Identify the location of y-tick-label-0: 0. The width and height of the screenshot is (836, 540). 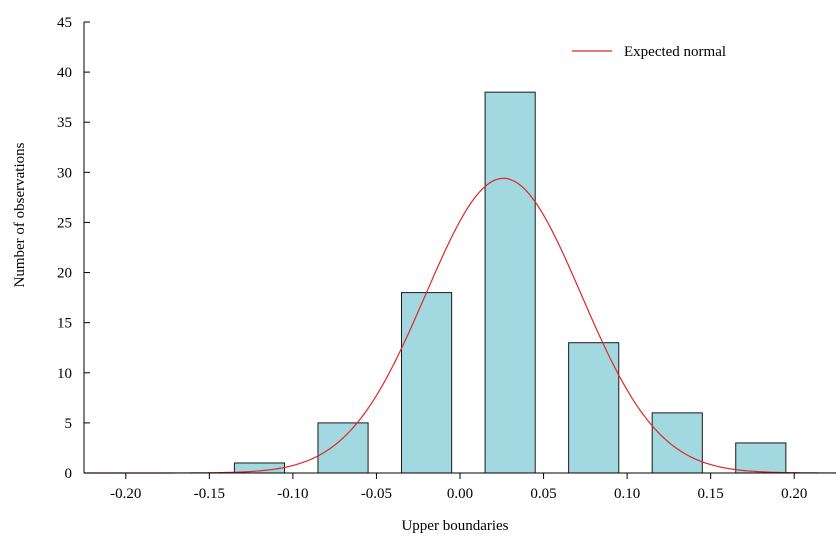
(69, 474).